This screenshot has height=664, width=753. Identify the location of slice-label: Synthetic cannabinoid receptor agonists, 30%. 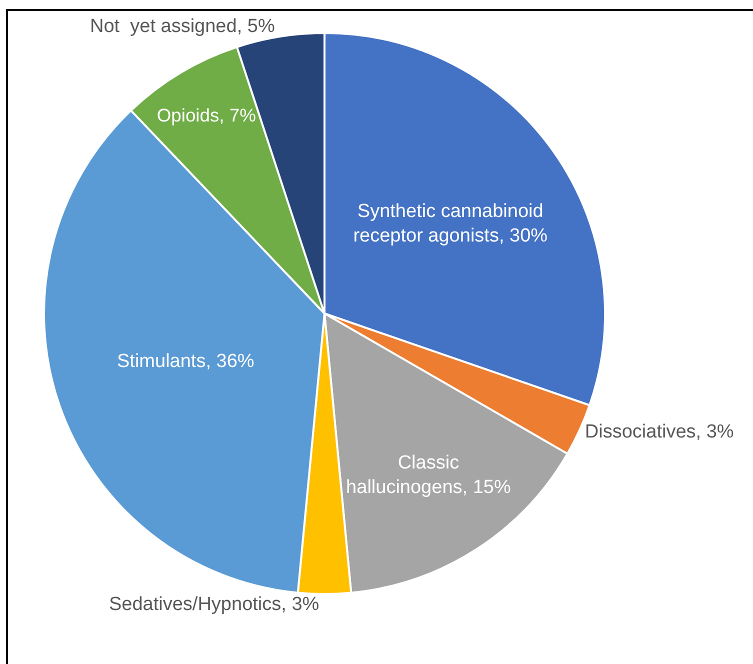
(450, 223).